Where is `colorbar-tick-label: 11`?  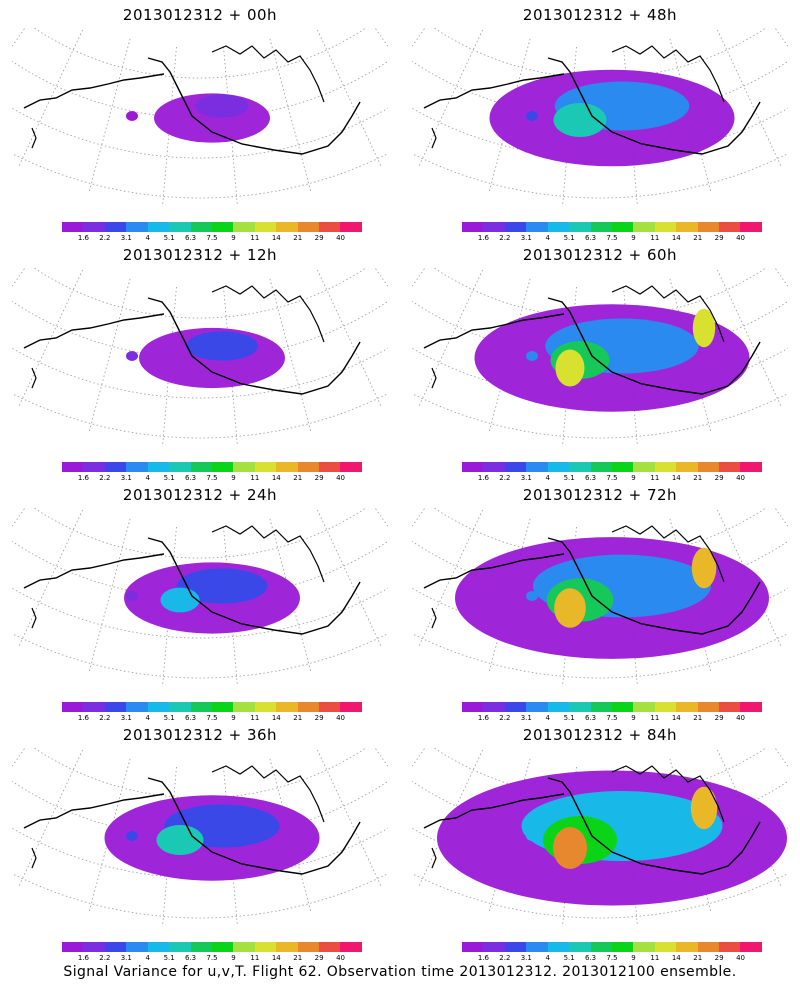
colorbar-tick-label: 11 is located at coordinates (255, 718).